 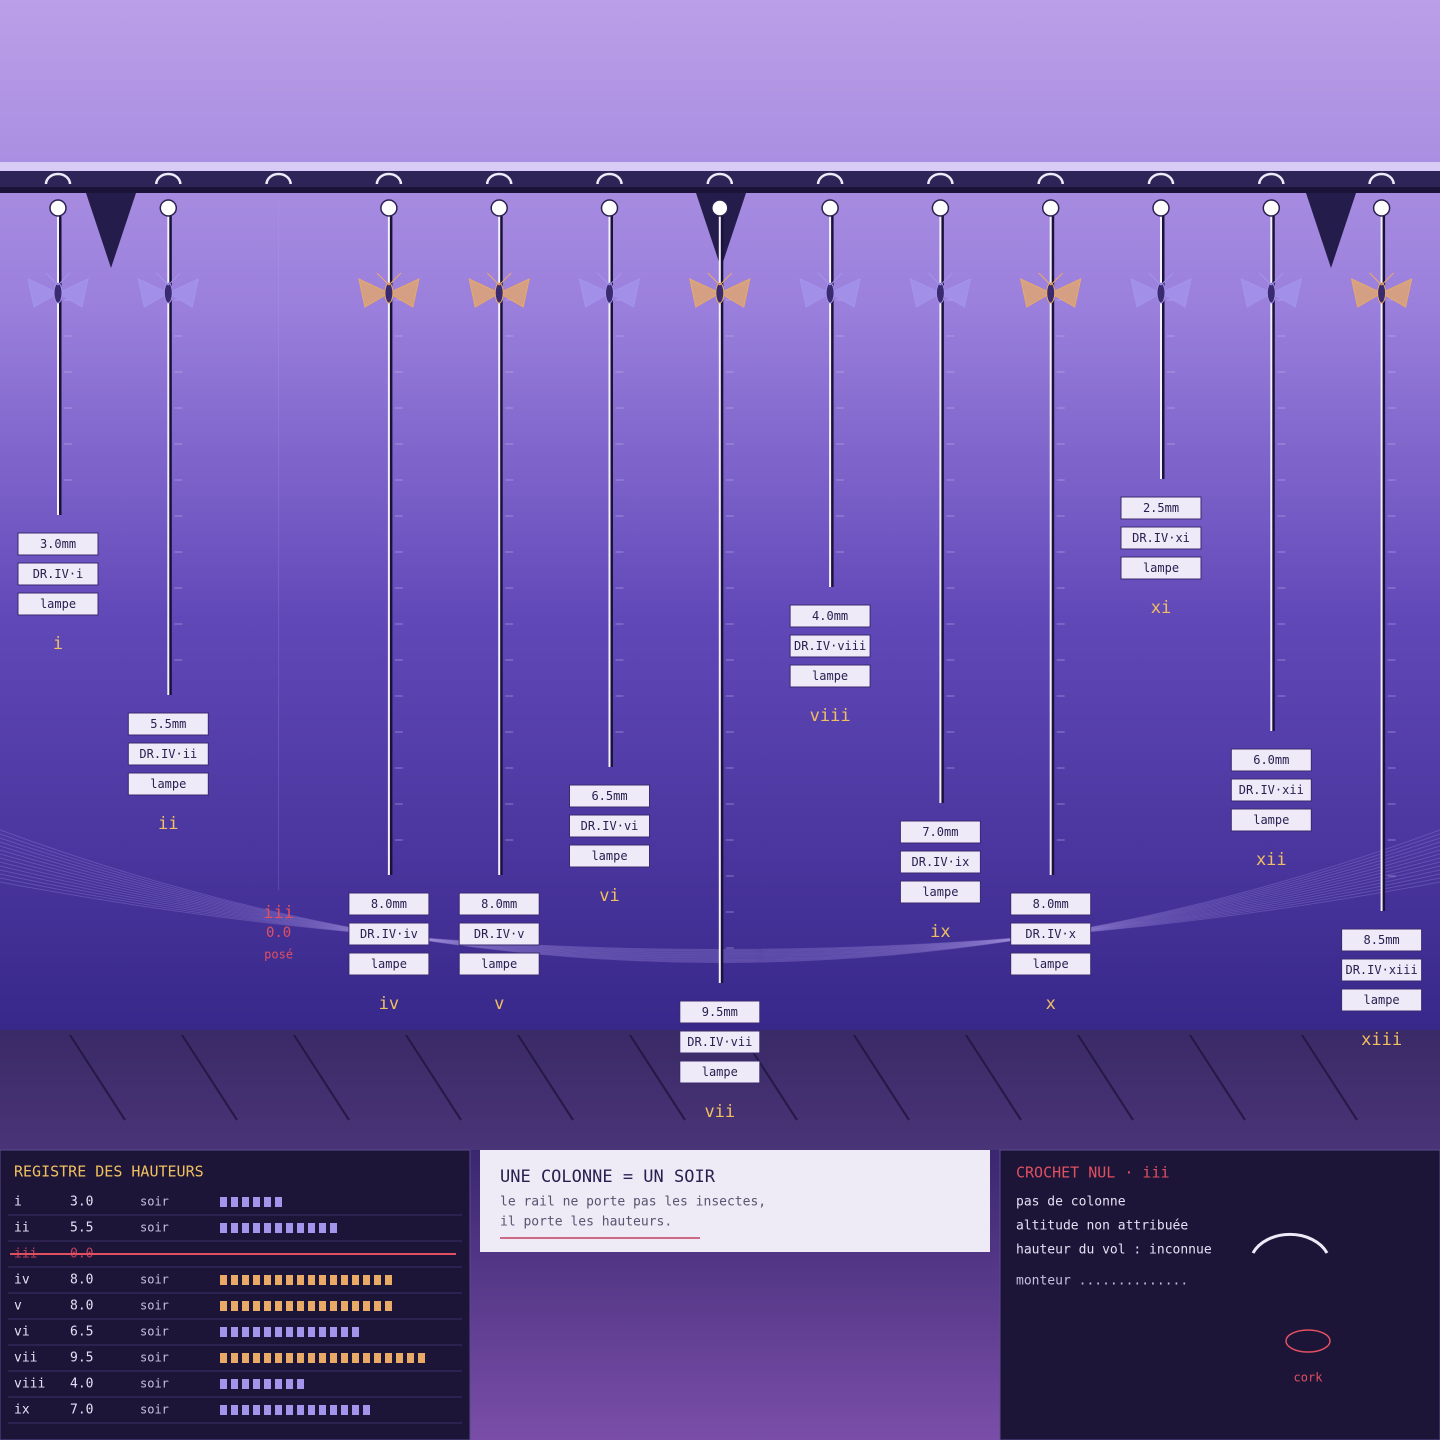 I want to click on rail-shadow, so click(x=720, y=190).